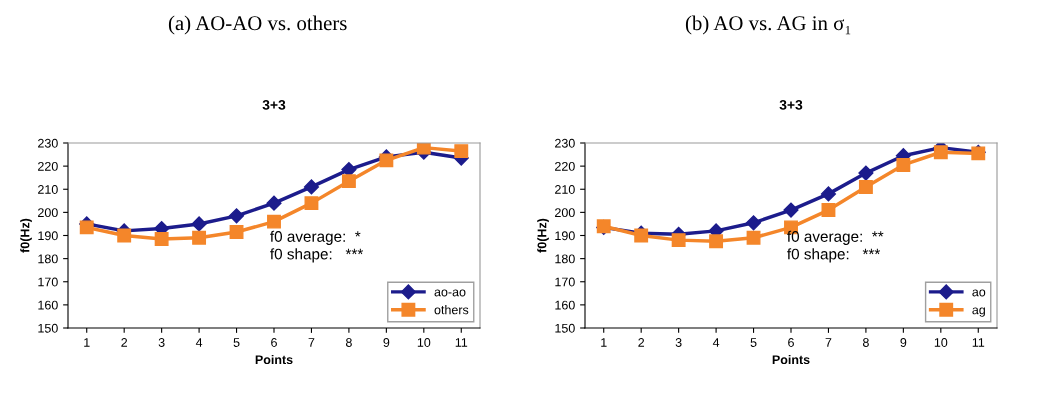  What do you see at coordinates (978, 312) in the screenshot?
I see `legend-label: ag` at bounding box center [978, 312].